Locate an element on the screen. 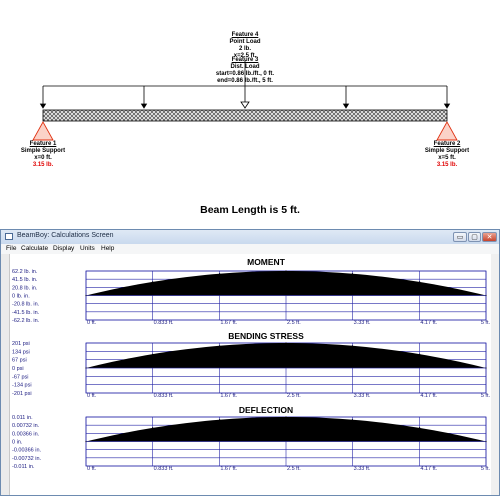 This screenshot has width=500, height=496. deflection-y-tick-label: 0.00732 in. is located at coordinates (26, 426).